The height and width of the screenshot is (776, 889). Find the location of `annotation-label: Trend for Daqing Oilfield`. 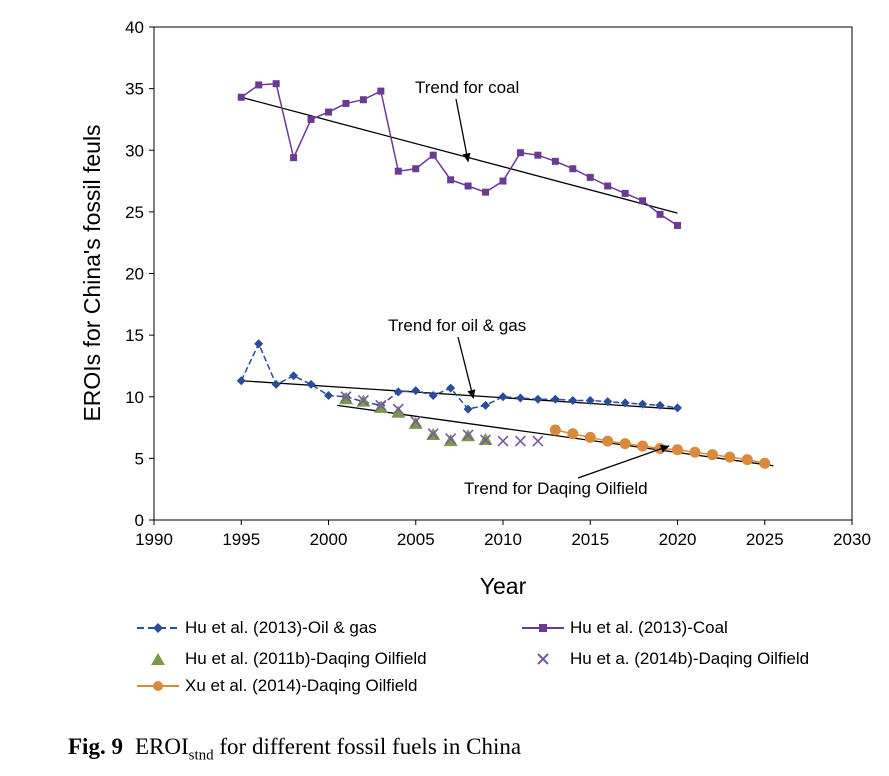

annotation-label: Trend for Daqing Oilfield is located at coordinates (556, 488).